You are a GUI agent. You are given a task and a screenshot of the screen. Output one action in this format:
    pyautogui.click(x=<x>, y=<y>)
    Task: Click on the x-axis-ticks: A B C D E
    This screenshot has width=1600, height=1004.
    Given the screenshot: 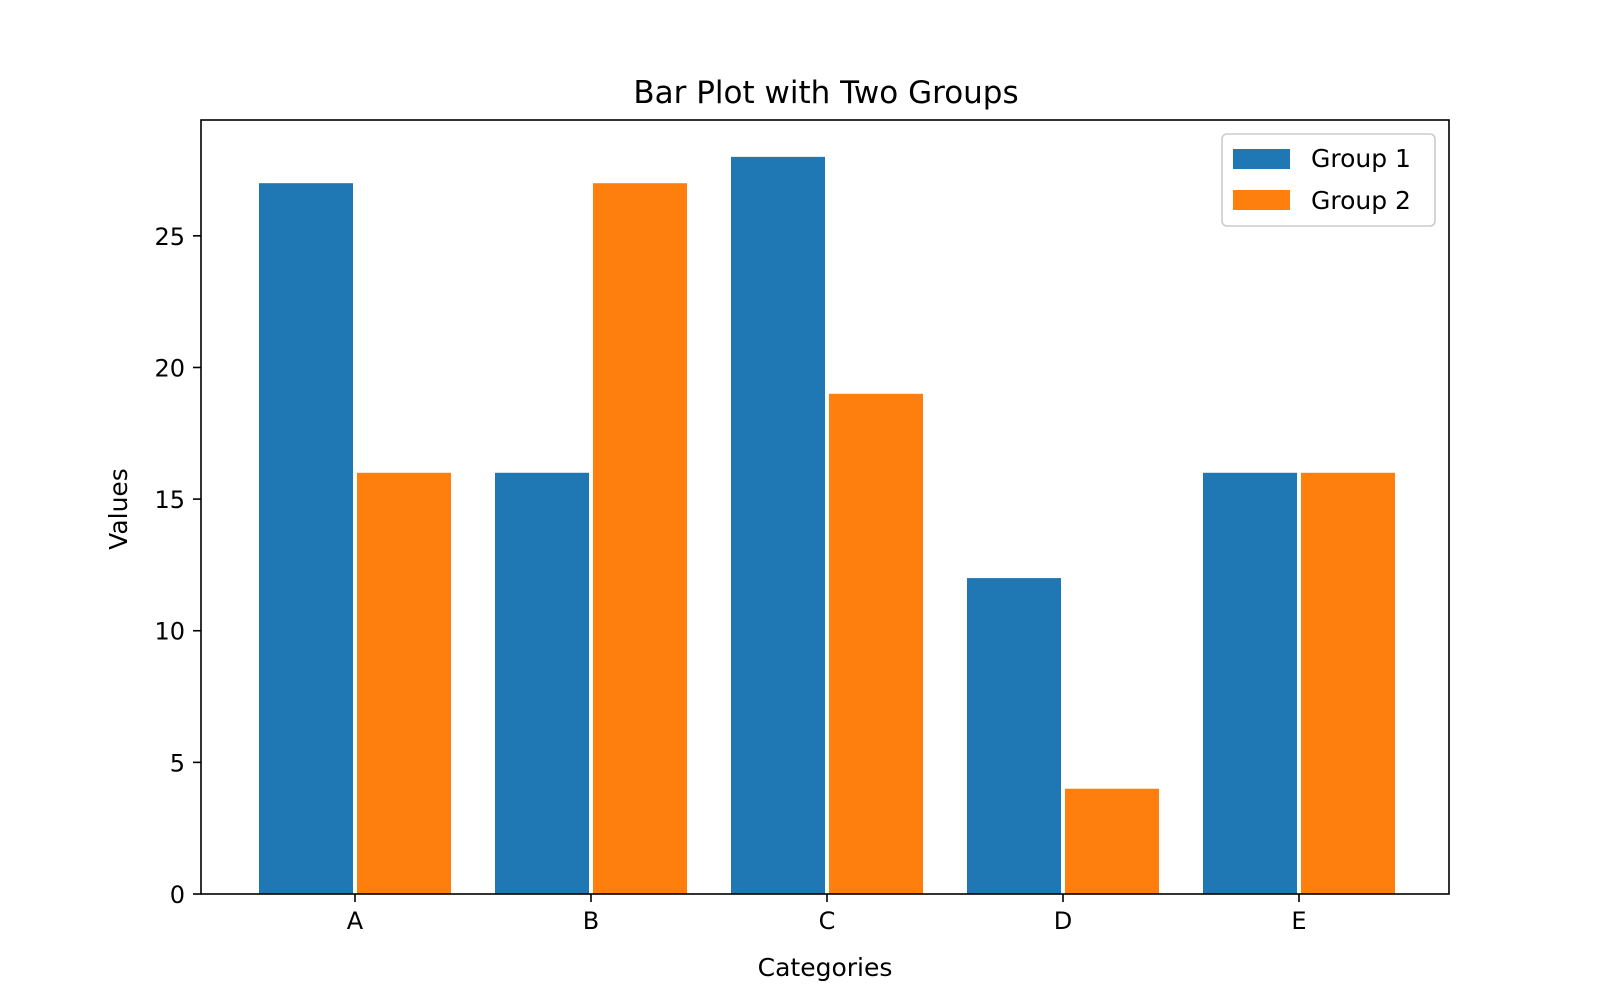 What is the action you would take?
    pyautogui.click(x=827, y=914)
    